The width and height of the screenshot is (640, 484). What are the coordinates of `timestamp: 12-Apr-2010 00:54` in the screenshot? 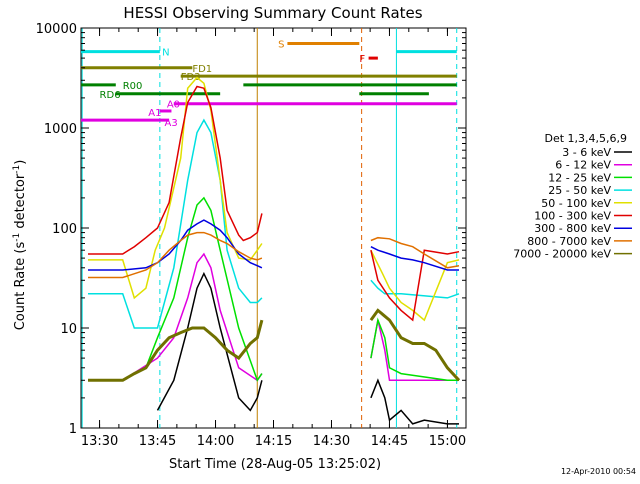 It's located at (598, 471).